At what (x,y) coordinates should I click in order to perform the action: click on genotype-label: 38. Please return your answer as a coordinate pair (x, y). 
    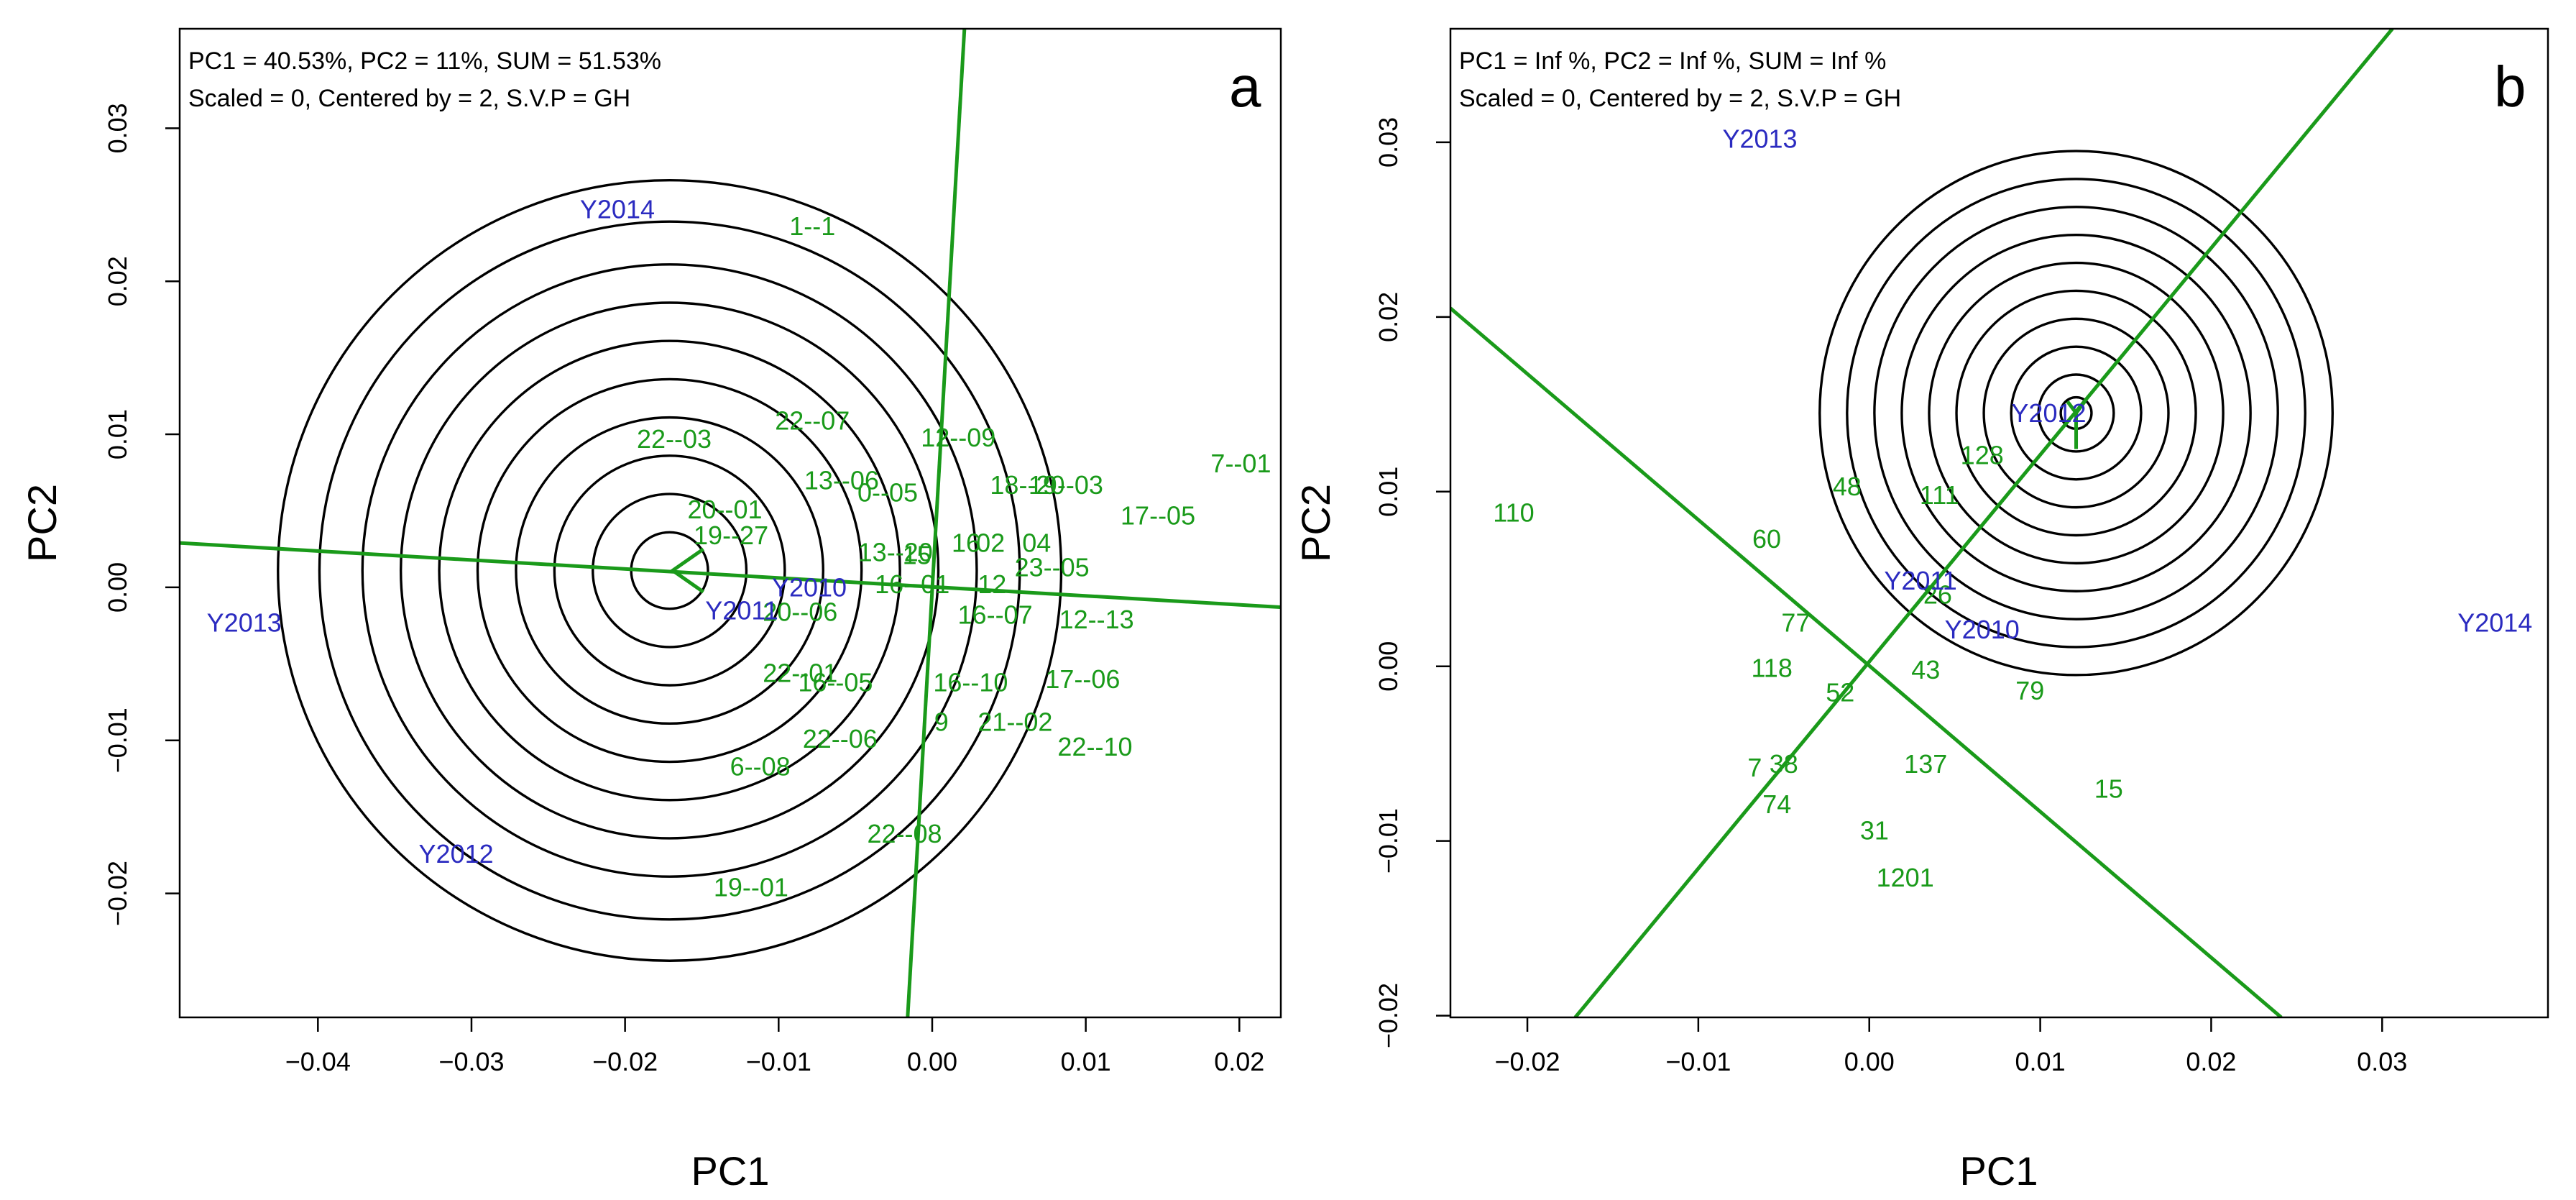
    Looking at the image, I should click on (1784, 764).